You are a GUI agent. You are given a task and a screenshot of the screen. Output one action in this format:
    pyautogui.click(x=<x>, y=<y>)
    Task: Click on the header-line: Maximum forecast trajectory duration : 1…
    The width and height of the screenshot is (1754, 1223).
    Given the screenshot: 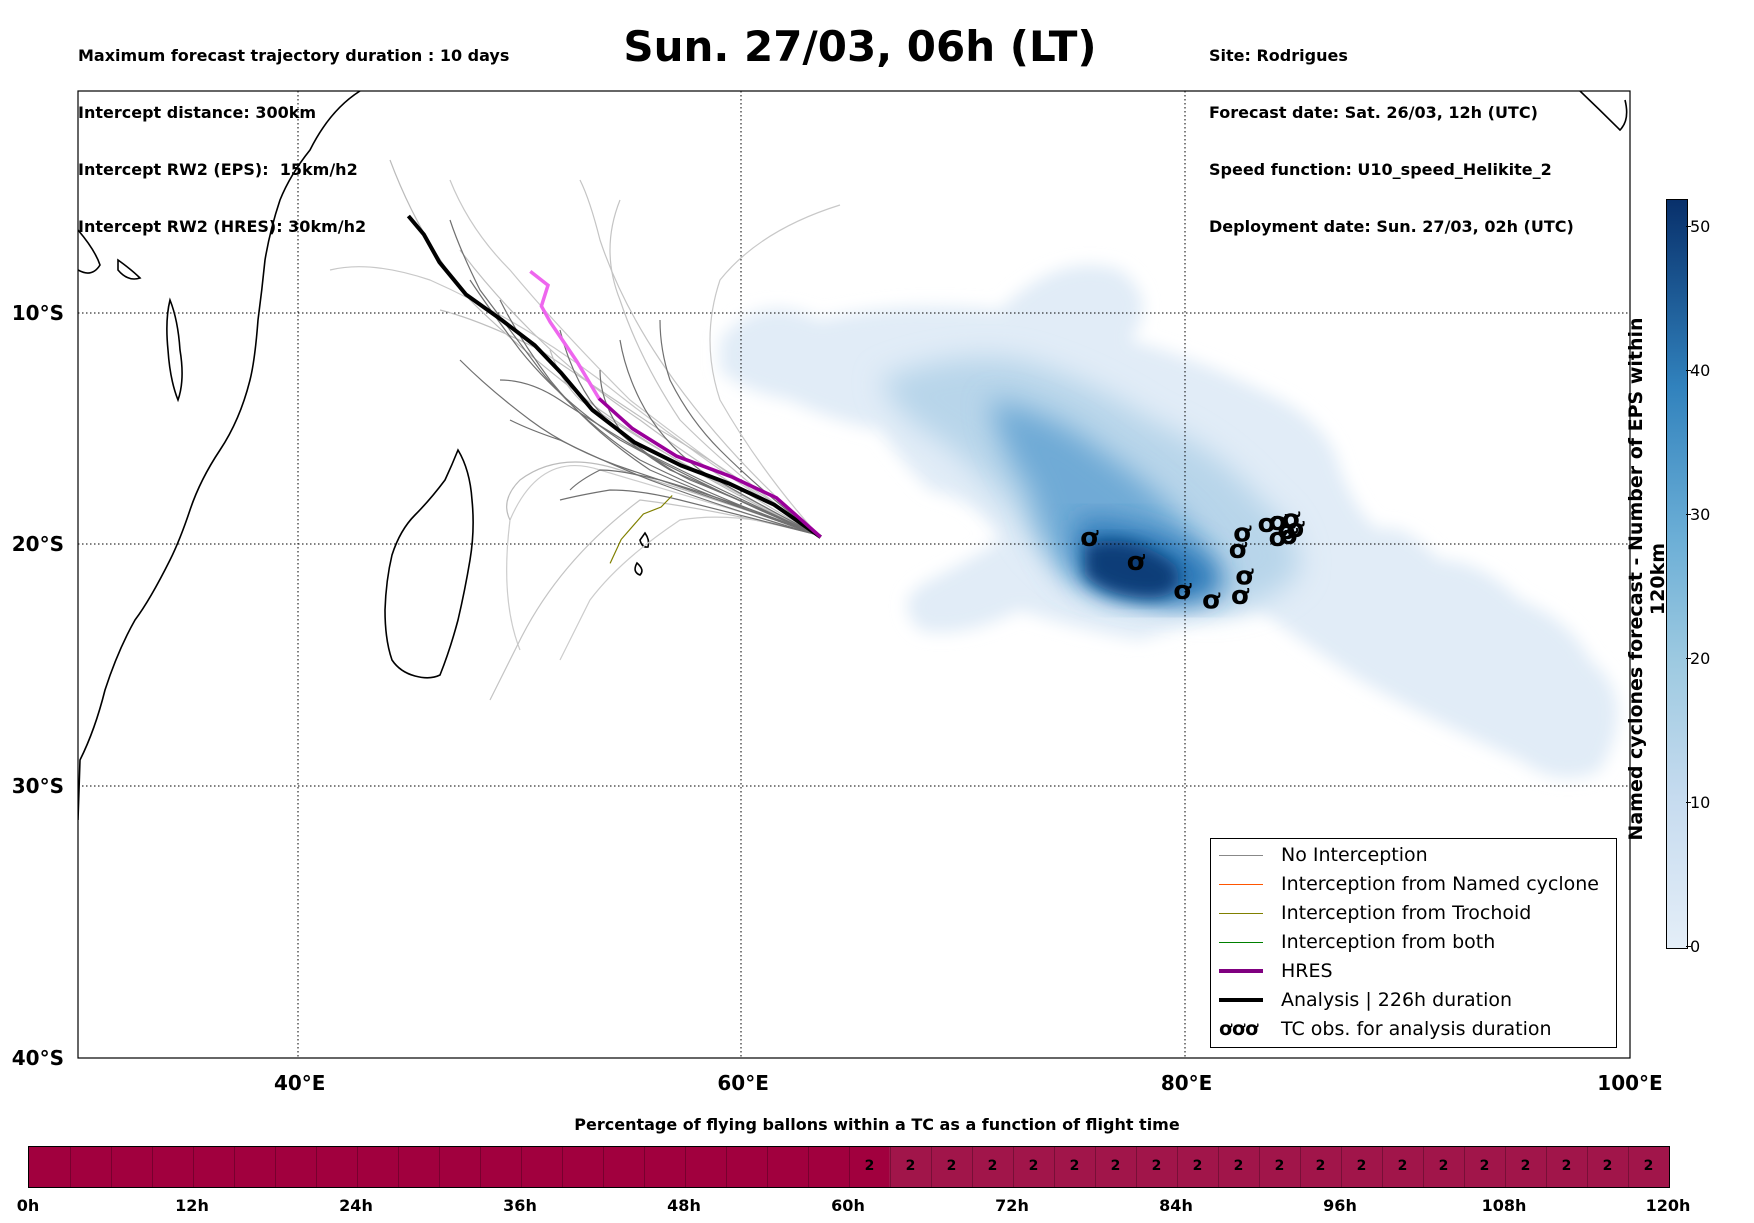 What is the action you would take?
    pyautogui.click(x=294, y=55)
    